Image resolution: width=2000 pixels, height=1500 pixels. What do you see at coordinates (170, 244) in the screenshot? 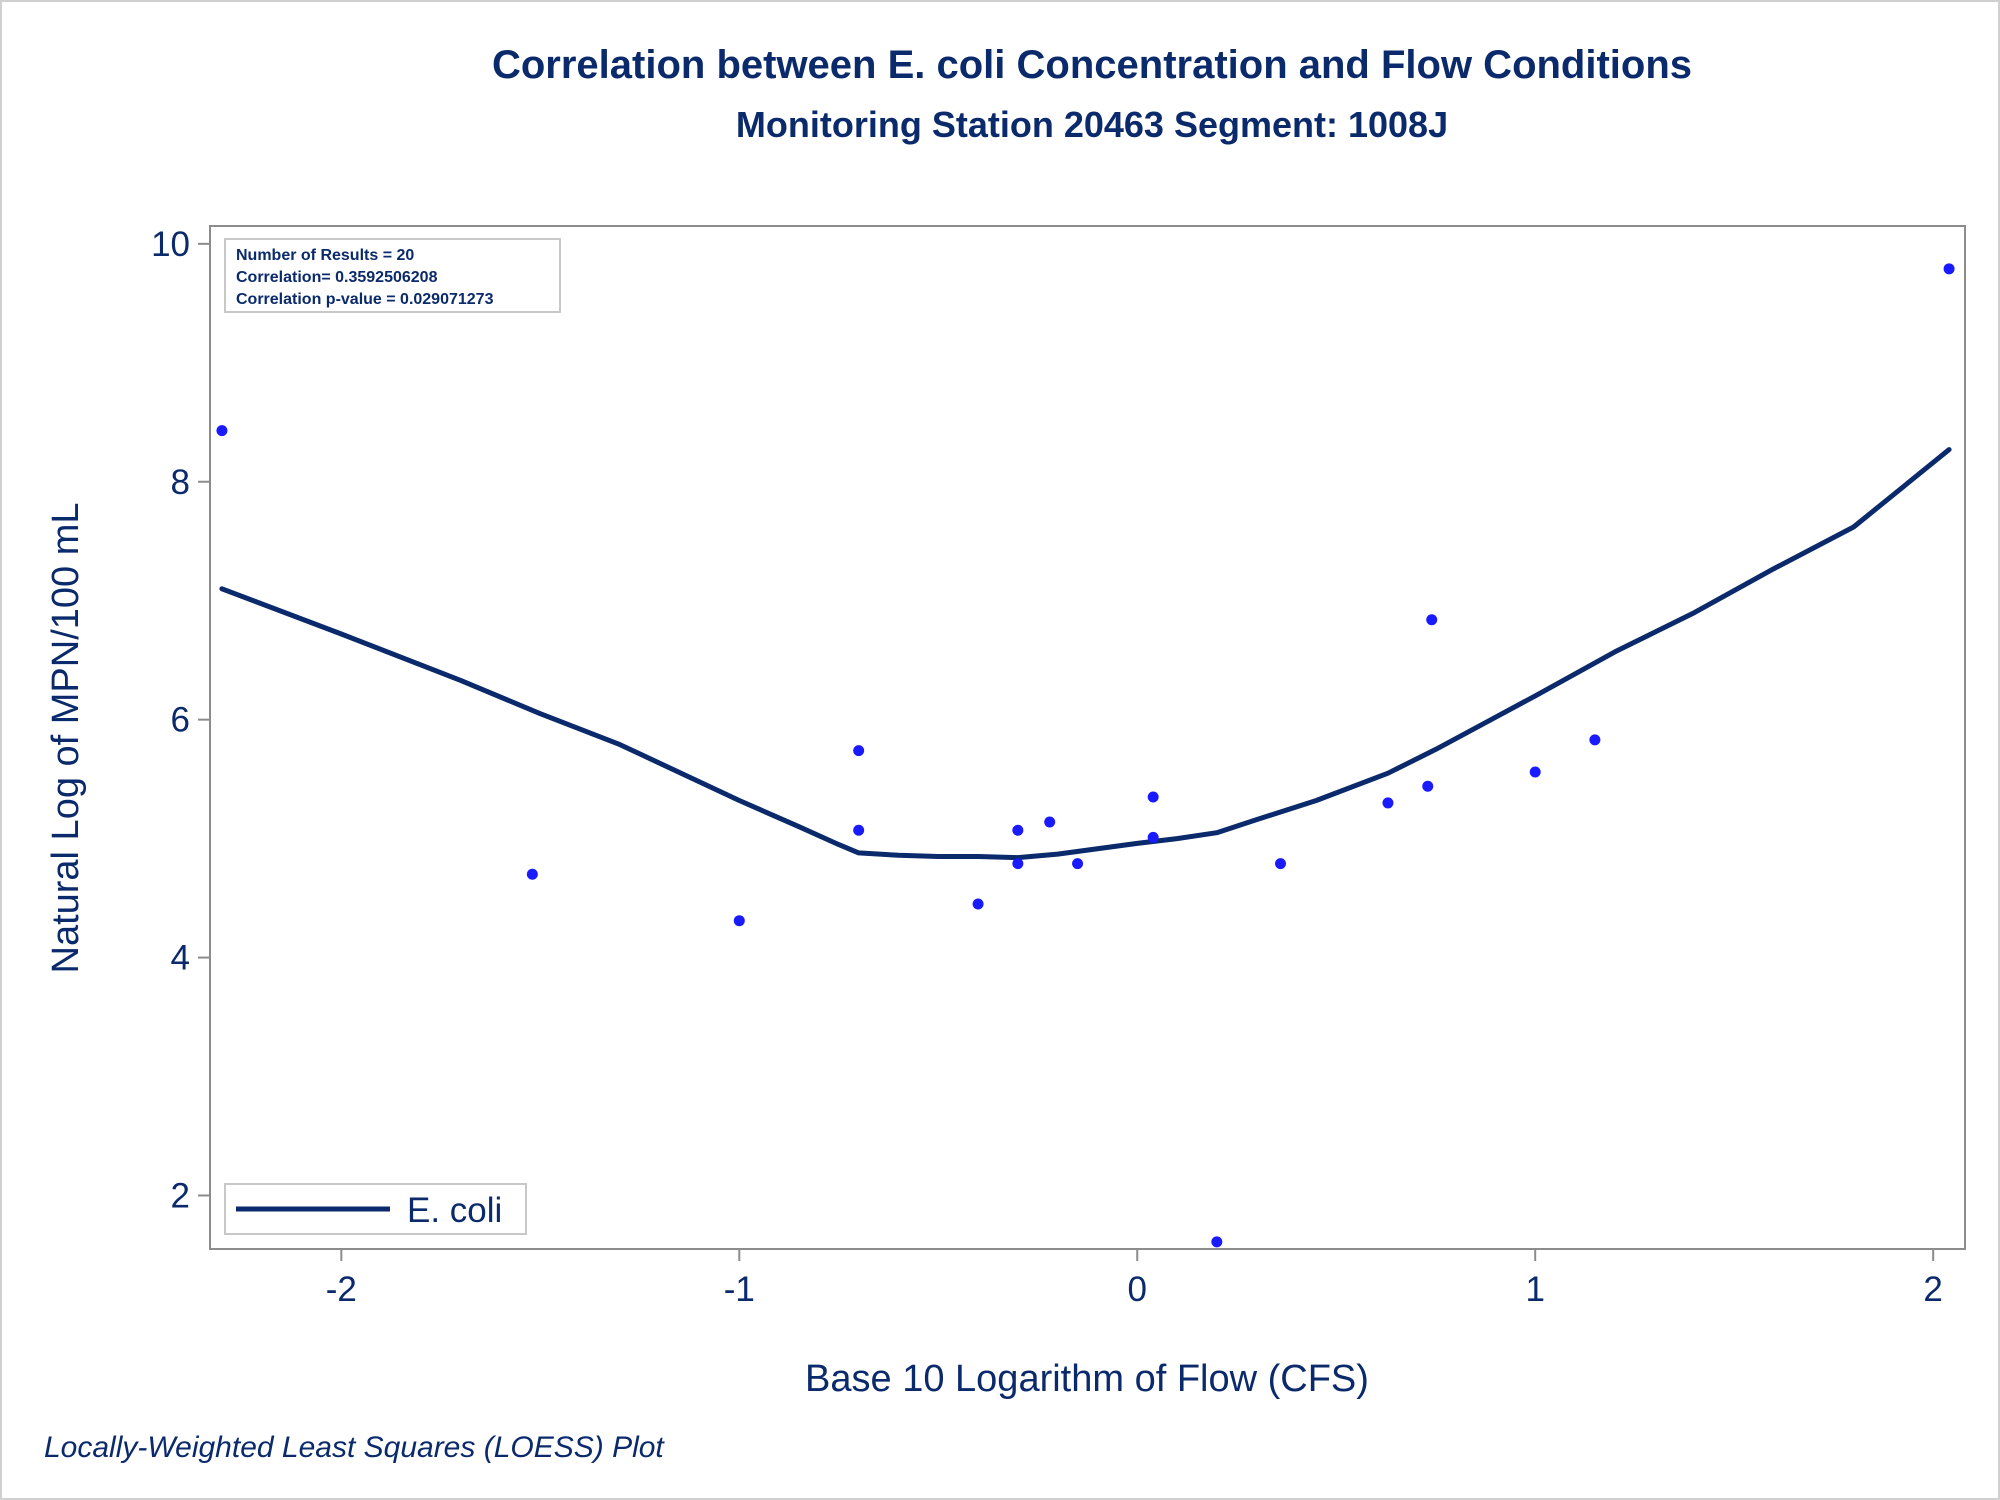
I see `y-tick-label: 10` at bounding box center [170, 244].